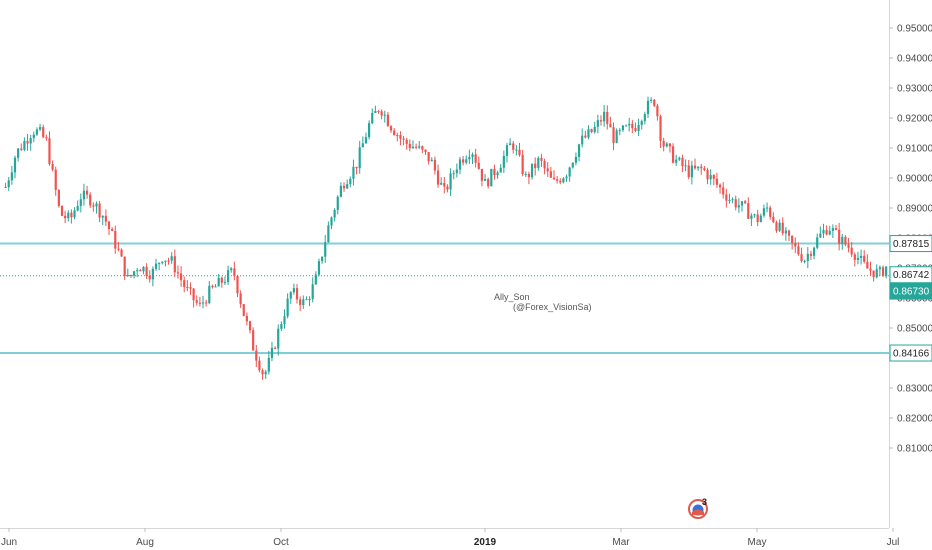 The image size is (932, 550). I want to click on price-axis-label: 0.92000, so click(914, 119).